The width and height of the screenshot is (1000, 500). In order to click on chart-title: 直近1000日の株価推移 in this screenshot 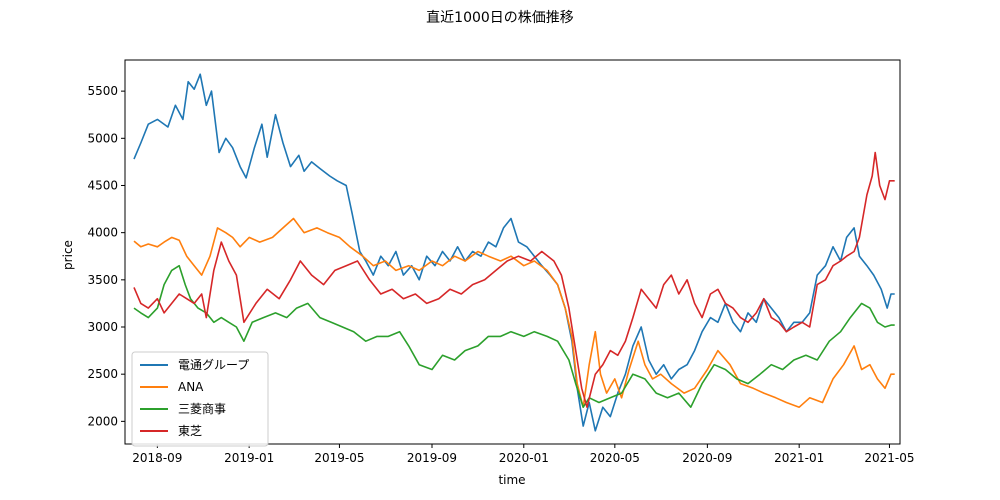, I will do `click(500, 17)`.